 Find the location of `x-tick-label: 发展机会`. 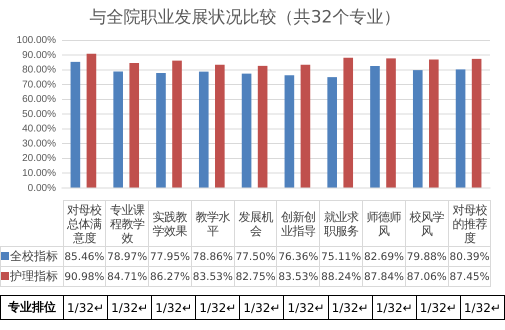

x-tick-label: 发展机会 is located at coordinates (255, 223).